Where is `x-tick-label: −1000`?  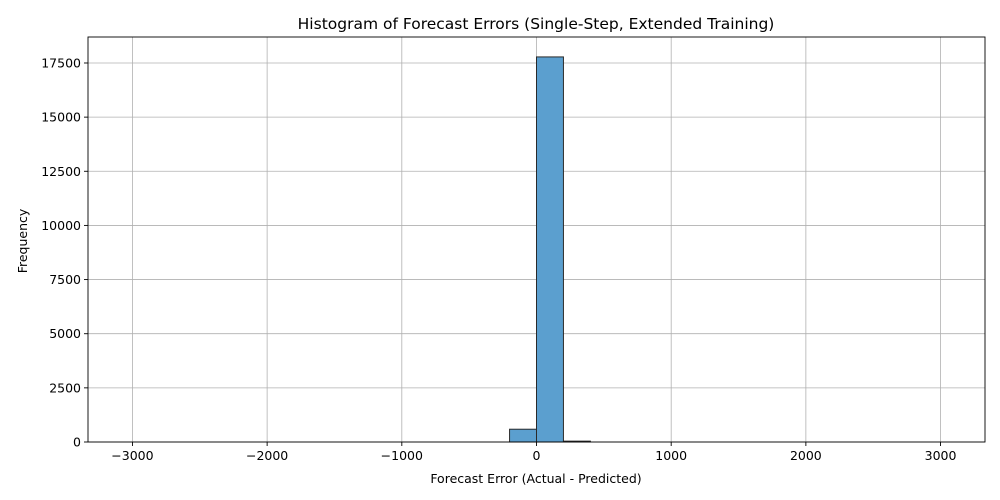
x-tick-label: −1000 is located at coordinates (402, 455).